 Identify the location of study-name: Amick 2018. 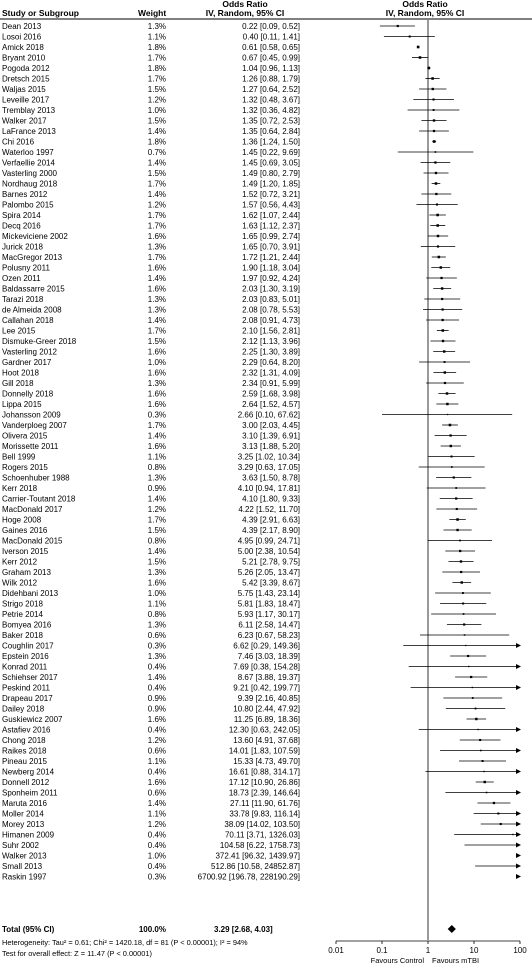
(23, 47).